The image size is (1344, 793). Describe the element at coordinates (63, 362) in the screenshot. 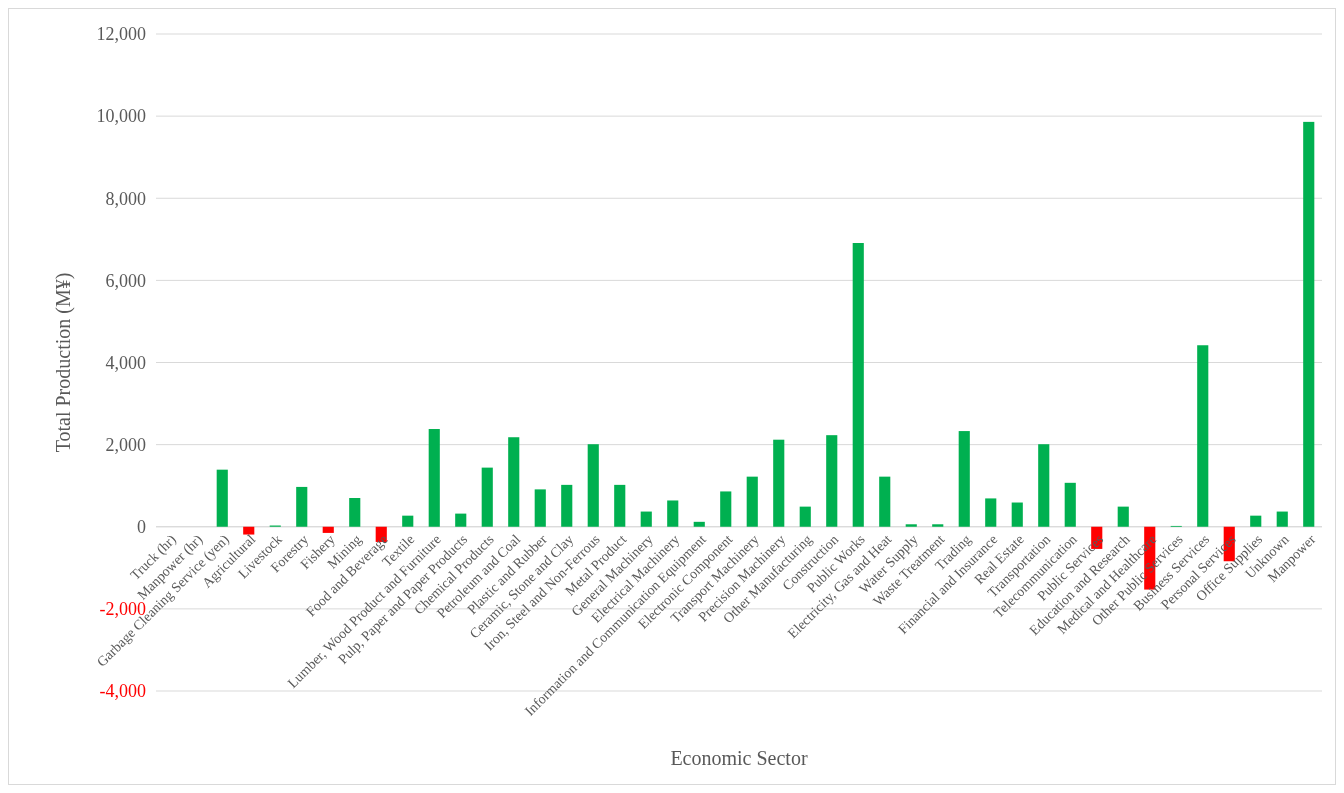

I see `y-axis-title: Total Production (M¥)` at that location.